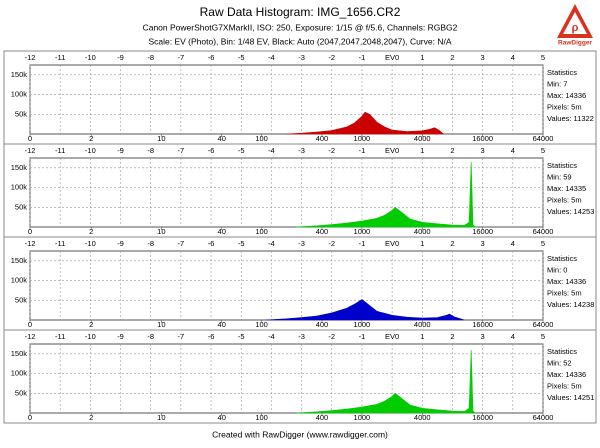  I want to click on stat-line: Min: 0, so click(557, 269).